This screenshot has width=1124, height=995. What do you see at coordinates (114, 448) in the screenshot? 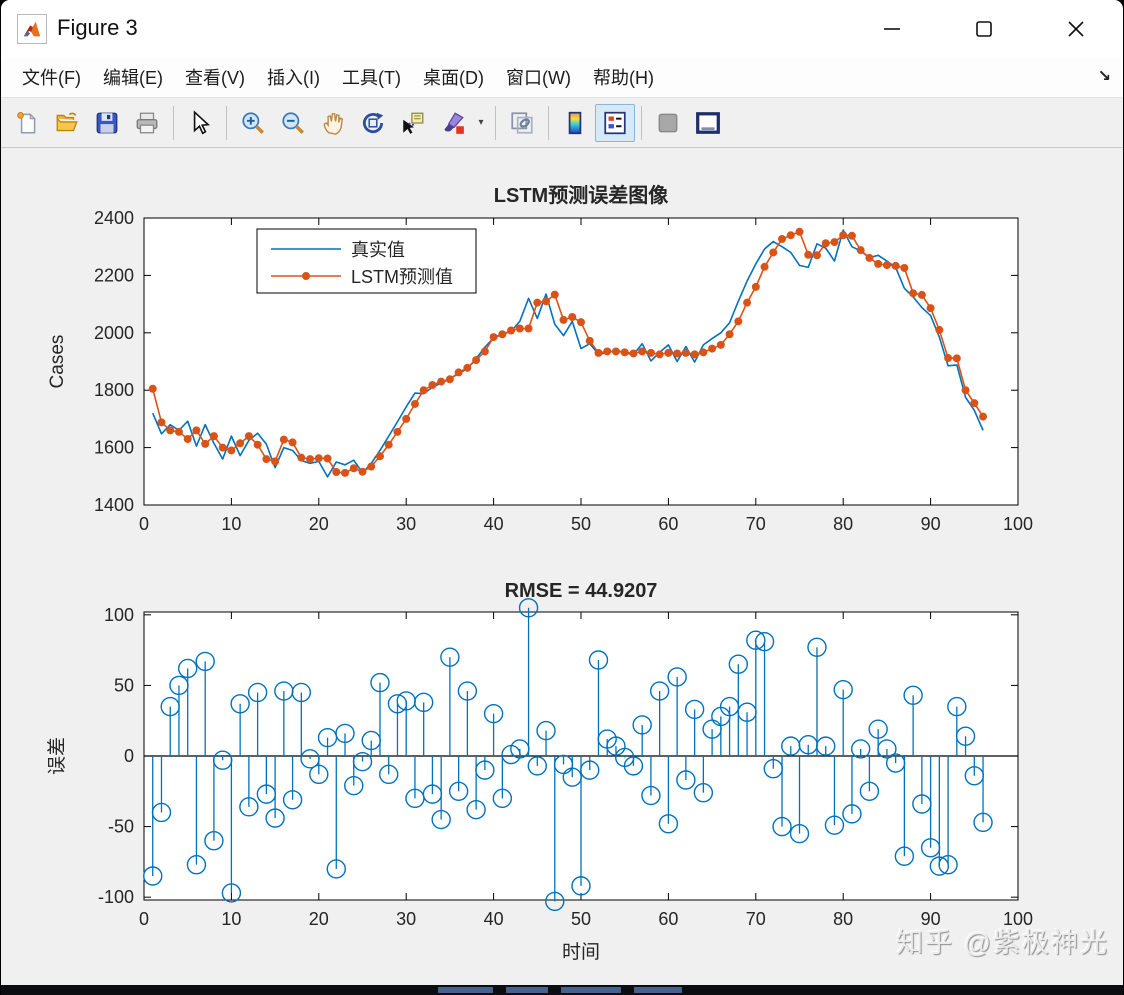
I see `top-chart-ytick-label: 1600` at bounding box center [114, 448].